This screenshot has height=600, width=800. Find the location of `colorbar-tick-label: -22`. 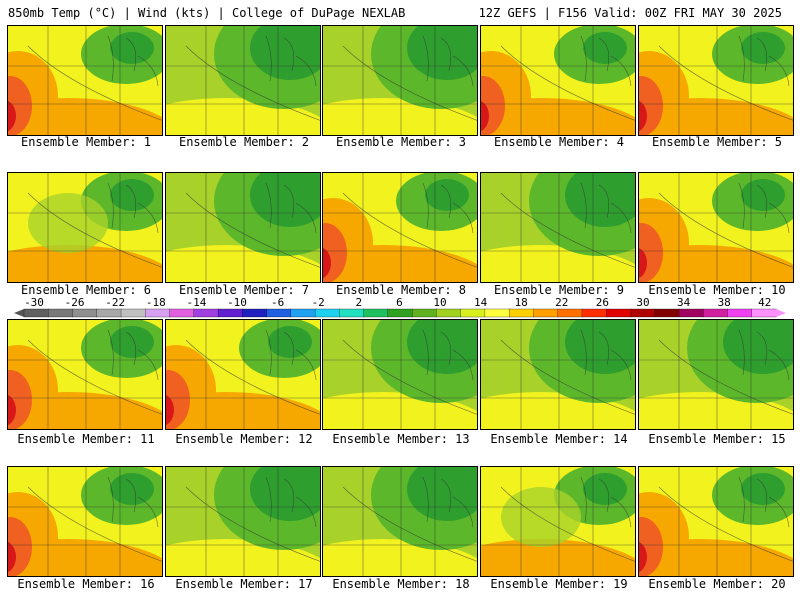

colorbar-tick-label: -22 is located at coordinates (115, 302).